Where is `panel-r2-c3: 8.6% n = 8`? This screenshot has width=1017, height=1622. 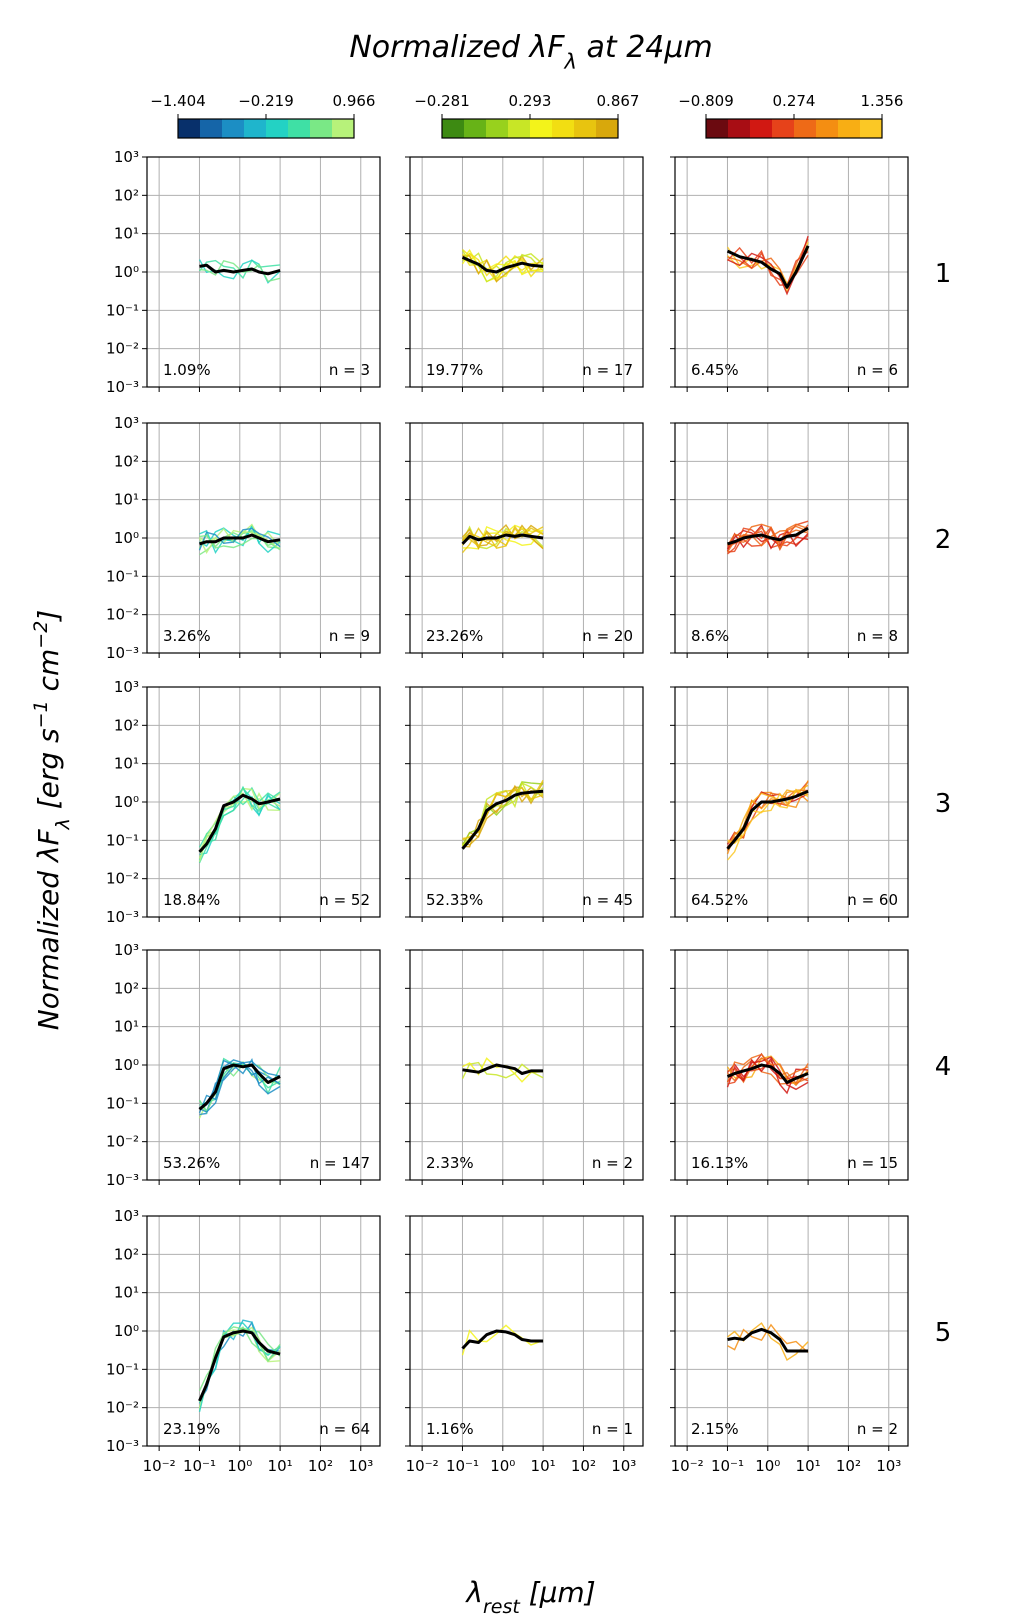 panel-r2-c3: 8.6% n = 8 is located at coordinates (789, 540).